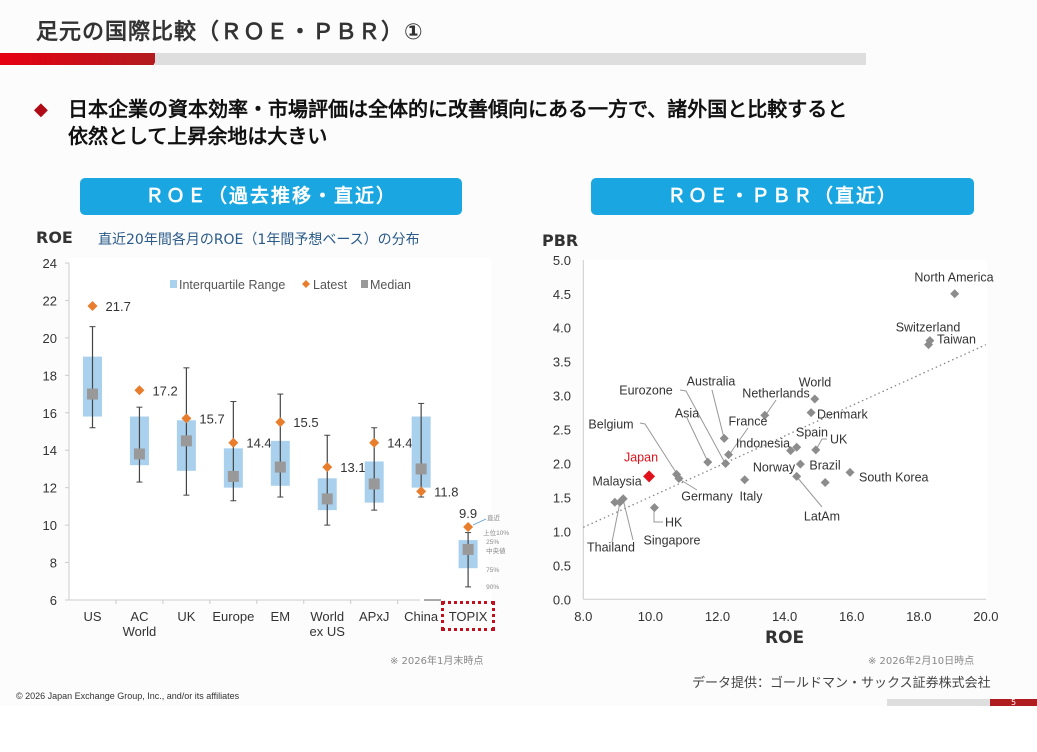 The width and height of the screenshot is (1037, 752). What do you see at coordinates (785, 638) in the screenshot?
I see `right-x-axis-title: ROE` at bounding box center [785, 638].